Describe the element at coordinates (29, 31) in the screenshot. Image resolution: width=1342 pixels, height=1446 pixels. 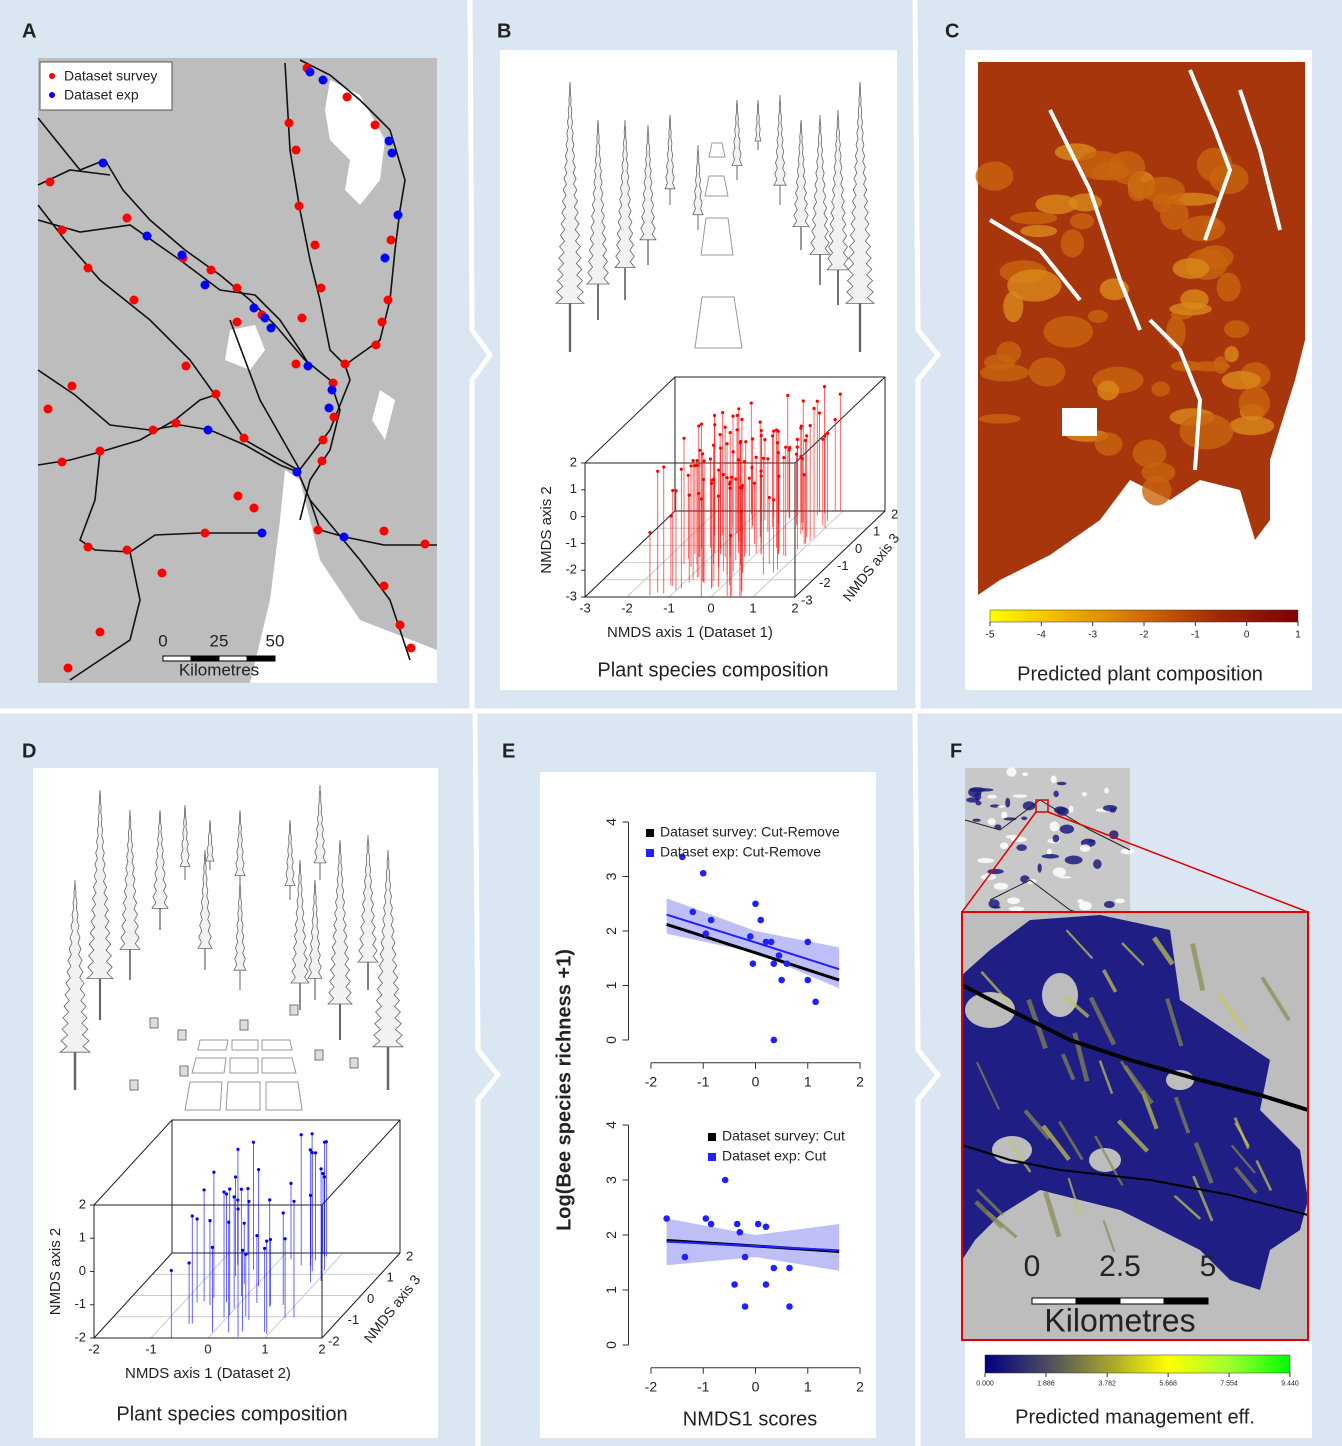
I see `panel-letter: A` at that location.